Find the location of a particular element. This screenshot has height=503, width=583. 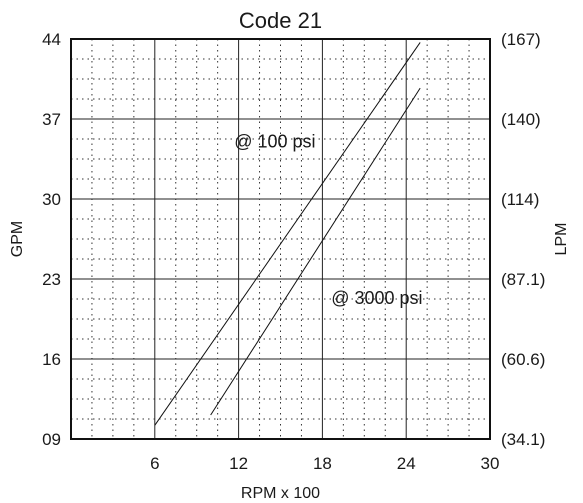

x-tick-label: 24 is located at coordinates (406, 463).